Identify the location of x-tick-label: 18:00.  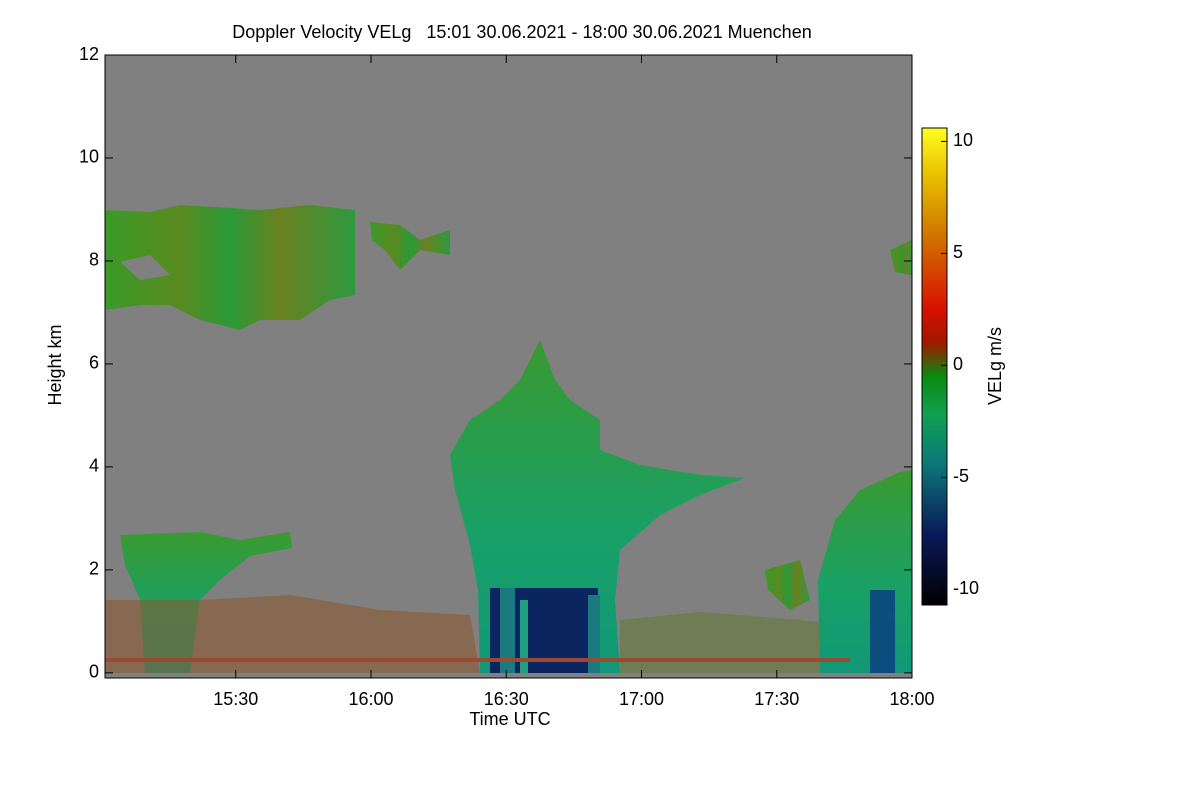
(911, 699).